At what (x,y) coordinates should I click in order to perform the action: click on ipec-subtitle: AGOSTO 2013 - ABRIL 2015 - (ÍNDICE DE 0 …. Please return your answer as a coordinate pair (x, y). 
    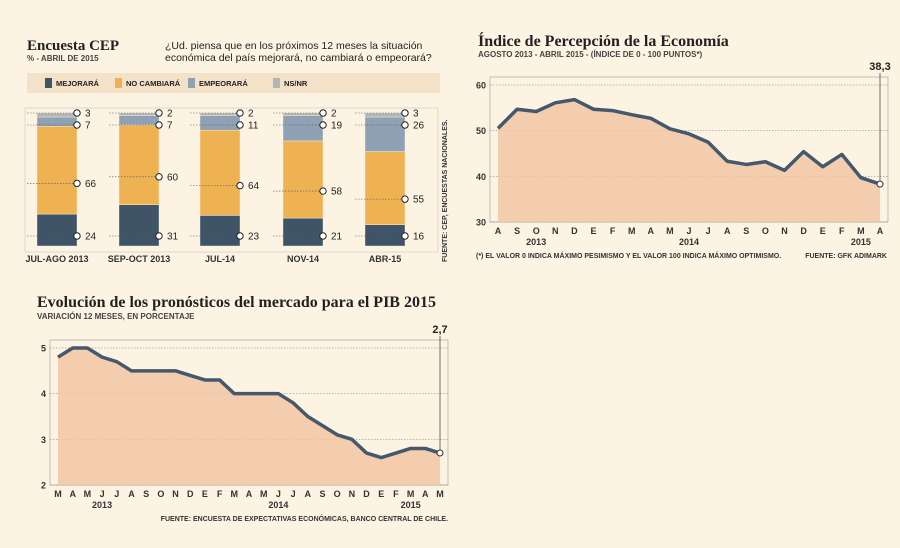
    Looking at the image, I should click on (590, 54).